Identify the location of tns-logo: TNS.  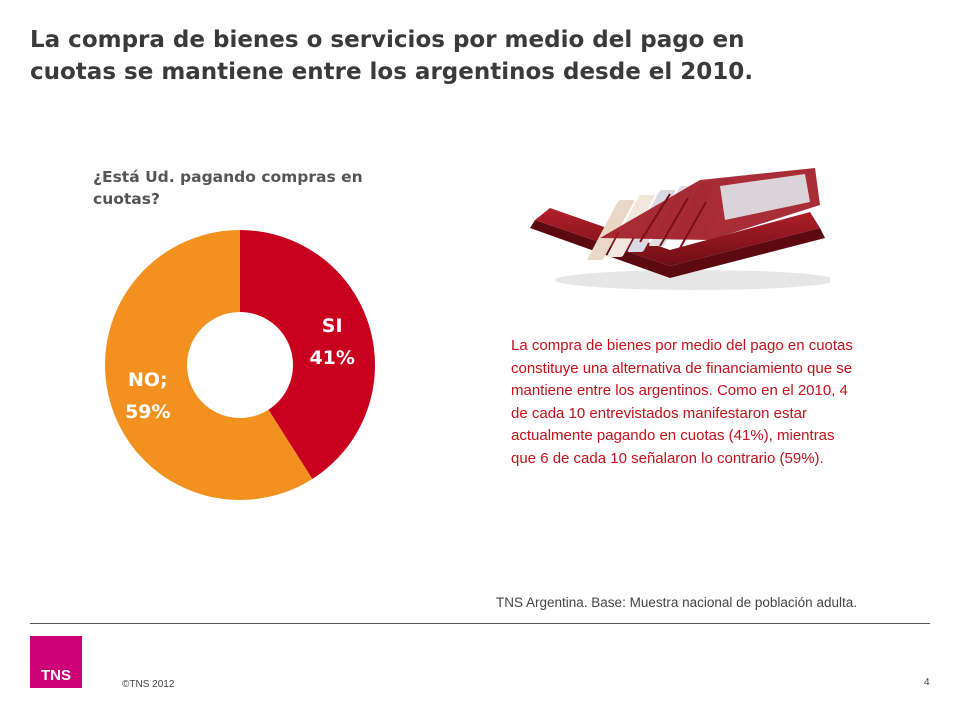
(56, 662).